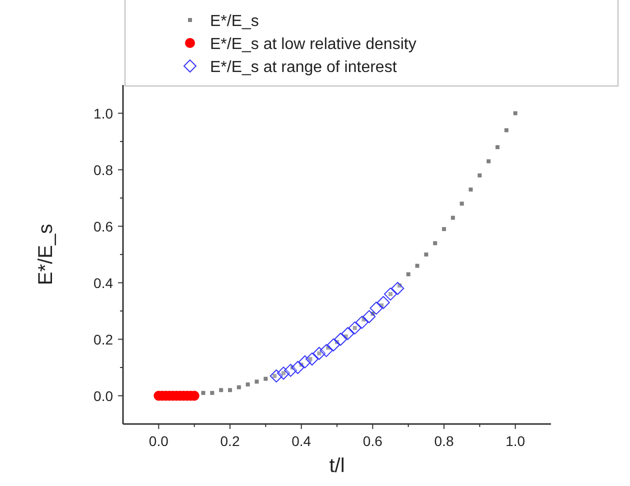  What do you see at coordinates (104, 170) in the screenshot?
I see `y-tick-label: 0.8` at bounding box center [104, 170].